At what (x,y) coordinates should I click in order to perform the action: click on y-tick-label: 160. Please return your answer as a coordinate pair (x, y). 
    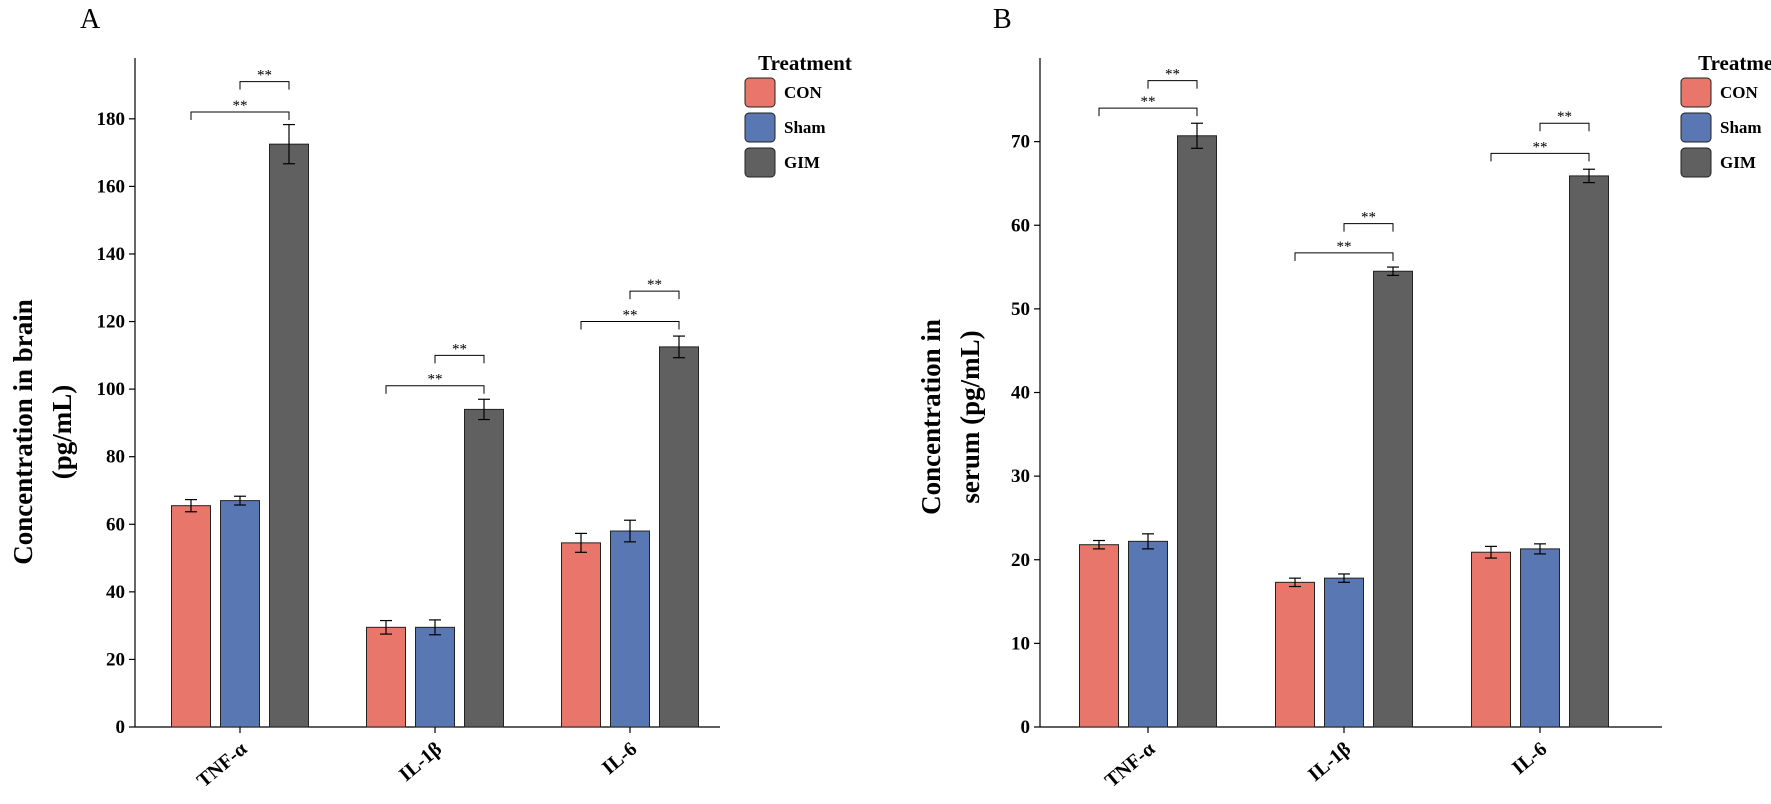
    Looking at the image, I should click on (111, 186).